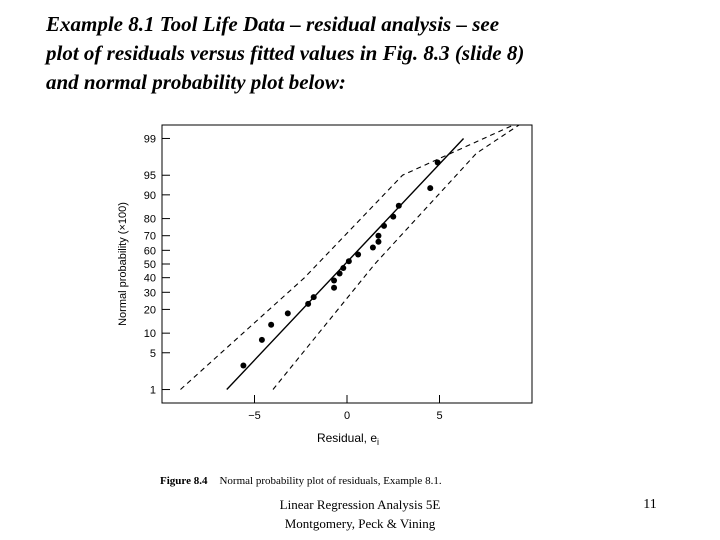  What do you see at coordinates (150, 196) in the screenshot?
I see `y-tick-label: 90` at bounding box center [150, 196].